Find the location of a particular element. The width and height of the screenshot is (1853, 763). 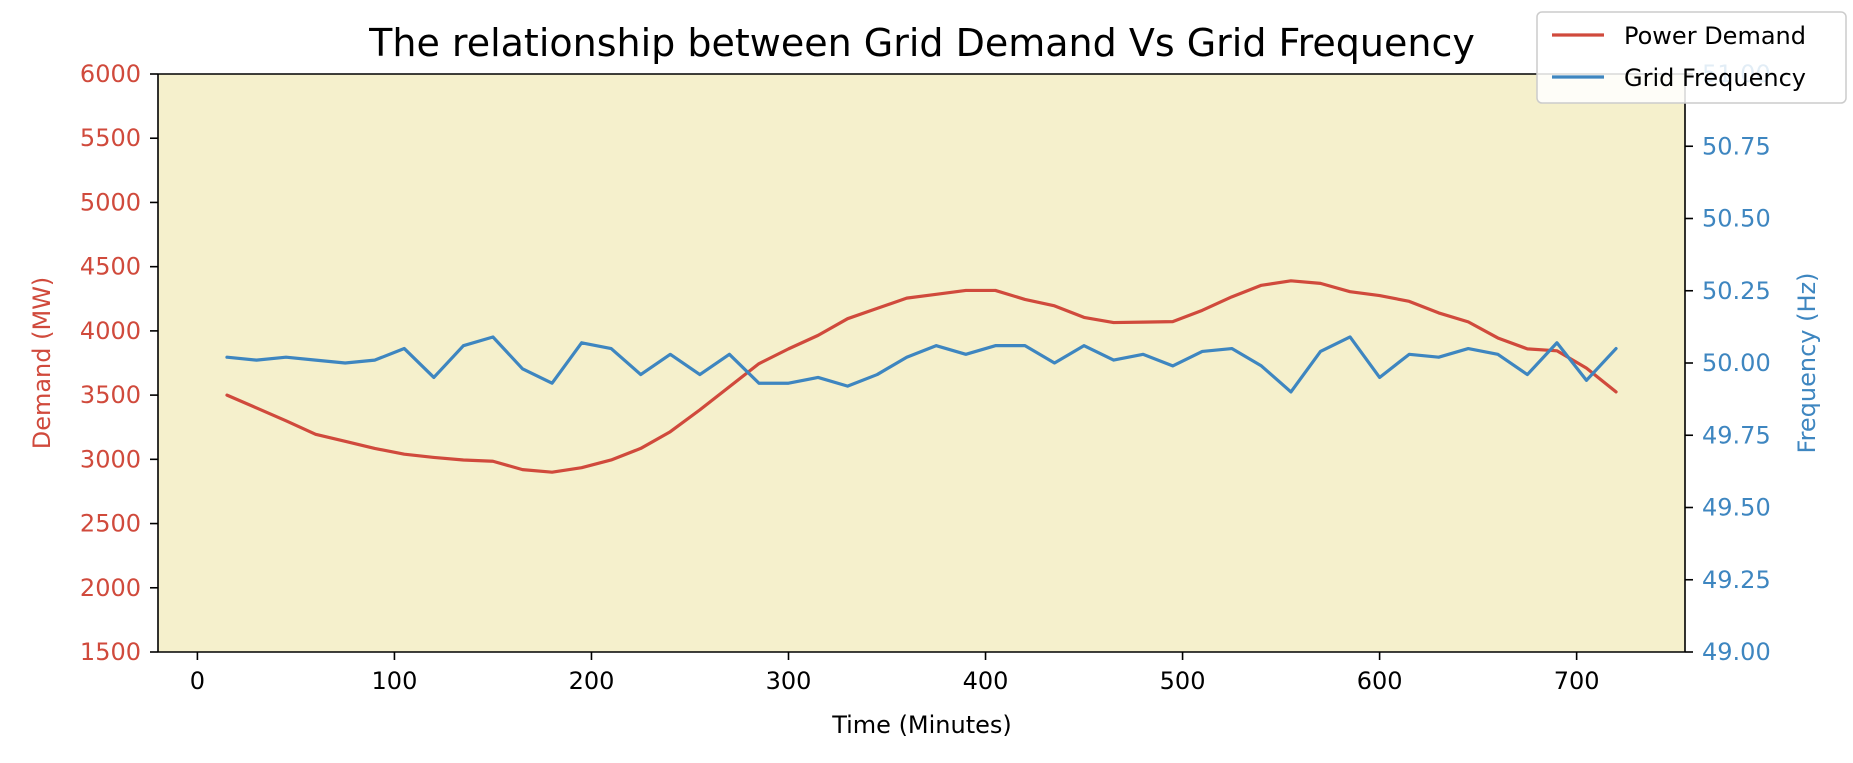

x-axis-title: Time (Minutes) is located at coordinates (921, 725).